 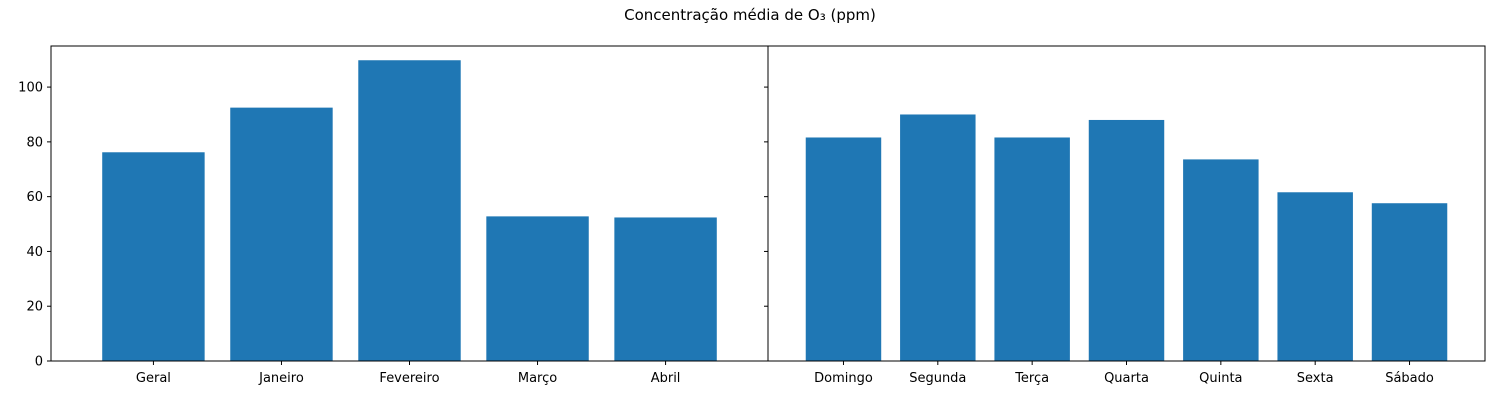 What do you see at coordinates (30, 88) in the screenshot?
I see `y-tick-label-1-6: 100` at bounding box center [30, 88].